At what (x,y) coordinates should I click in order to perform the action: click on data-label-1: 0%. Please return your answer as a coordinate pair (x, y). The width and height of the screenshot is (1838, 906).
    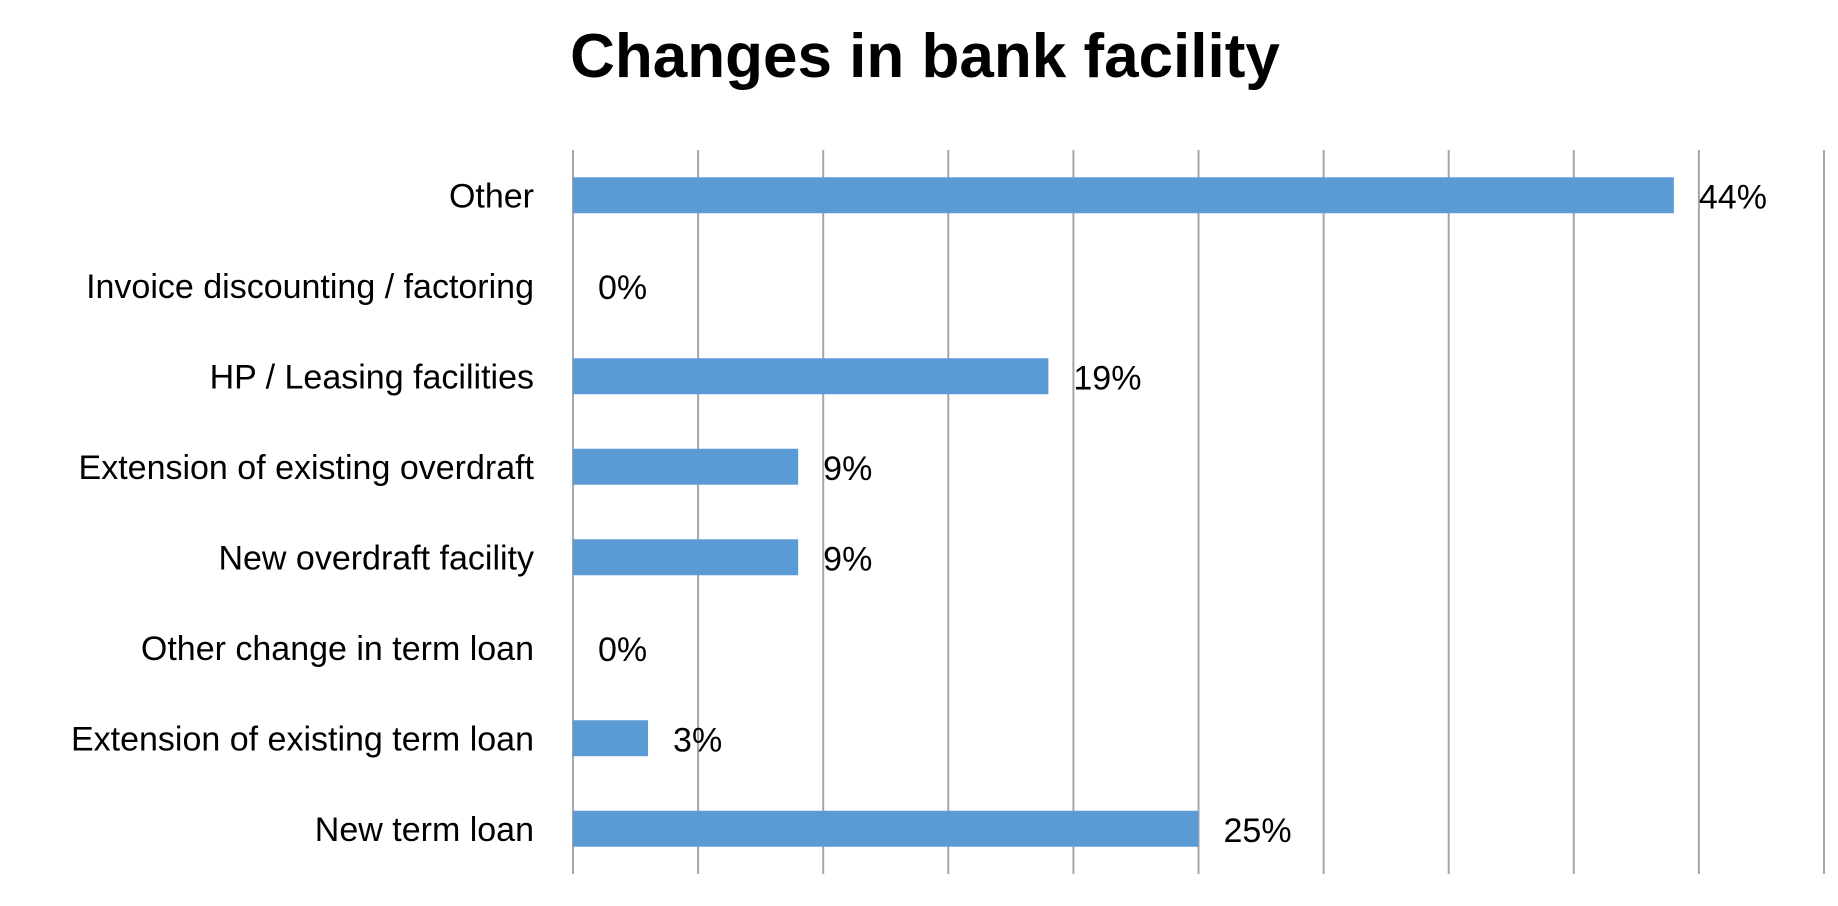
    Looking at the image, I should click on (622, 288).